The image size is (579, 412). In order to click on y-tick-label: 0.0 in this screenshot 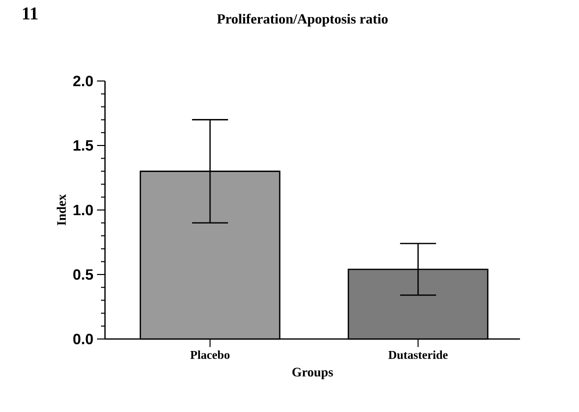, I will do `click(83, 339)`.